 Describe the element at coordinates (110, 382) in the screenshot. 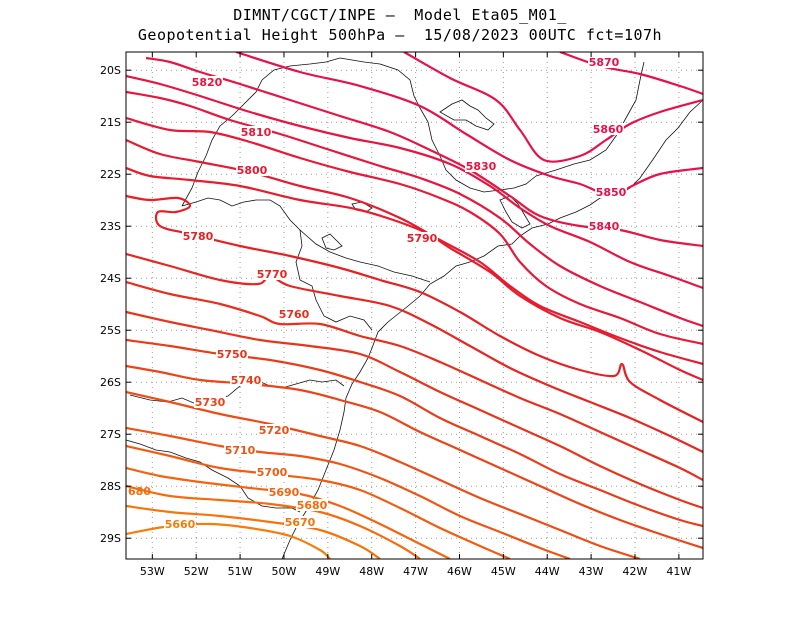

I see `lat-tick-label: 26S` at that location.